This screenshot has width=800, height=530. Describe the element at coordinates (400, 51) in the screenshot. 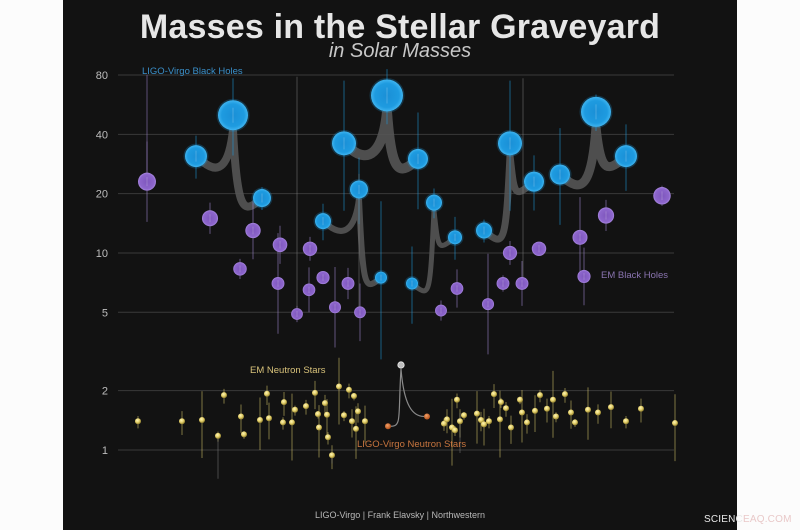

I see `chart-subtitle: in Solar Masses` at that location.